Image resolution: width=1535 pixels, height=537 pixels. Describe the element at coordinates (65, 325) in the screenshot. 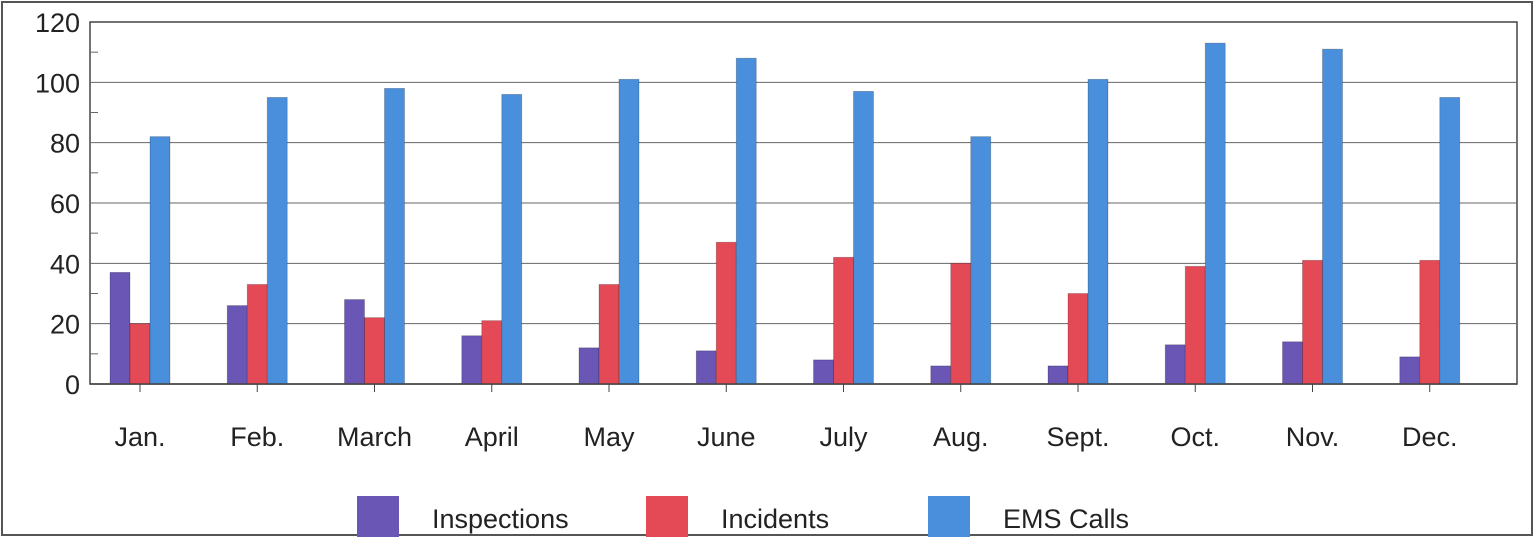

I see `y-tick-label: 20` at that location.